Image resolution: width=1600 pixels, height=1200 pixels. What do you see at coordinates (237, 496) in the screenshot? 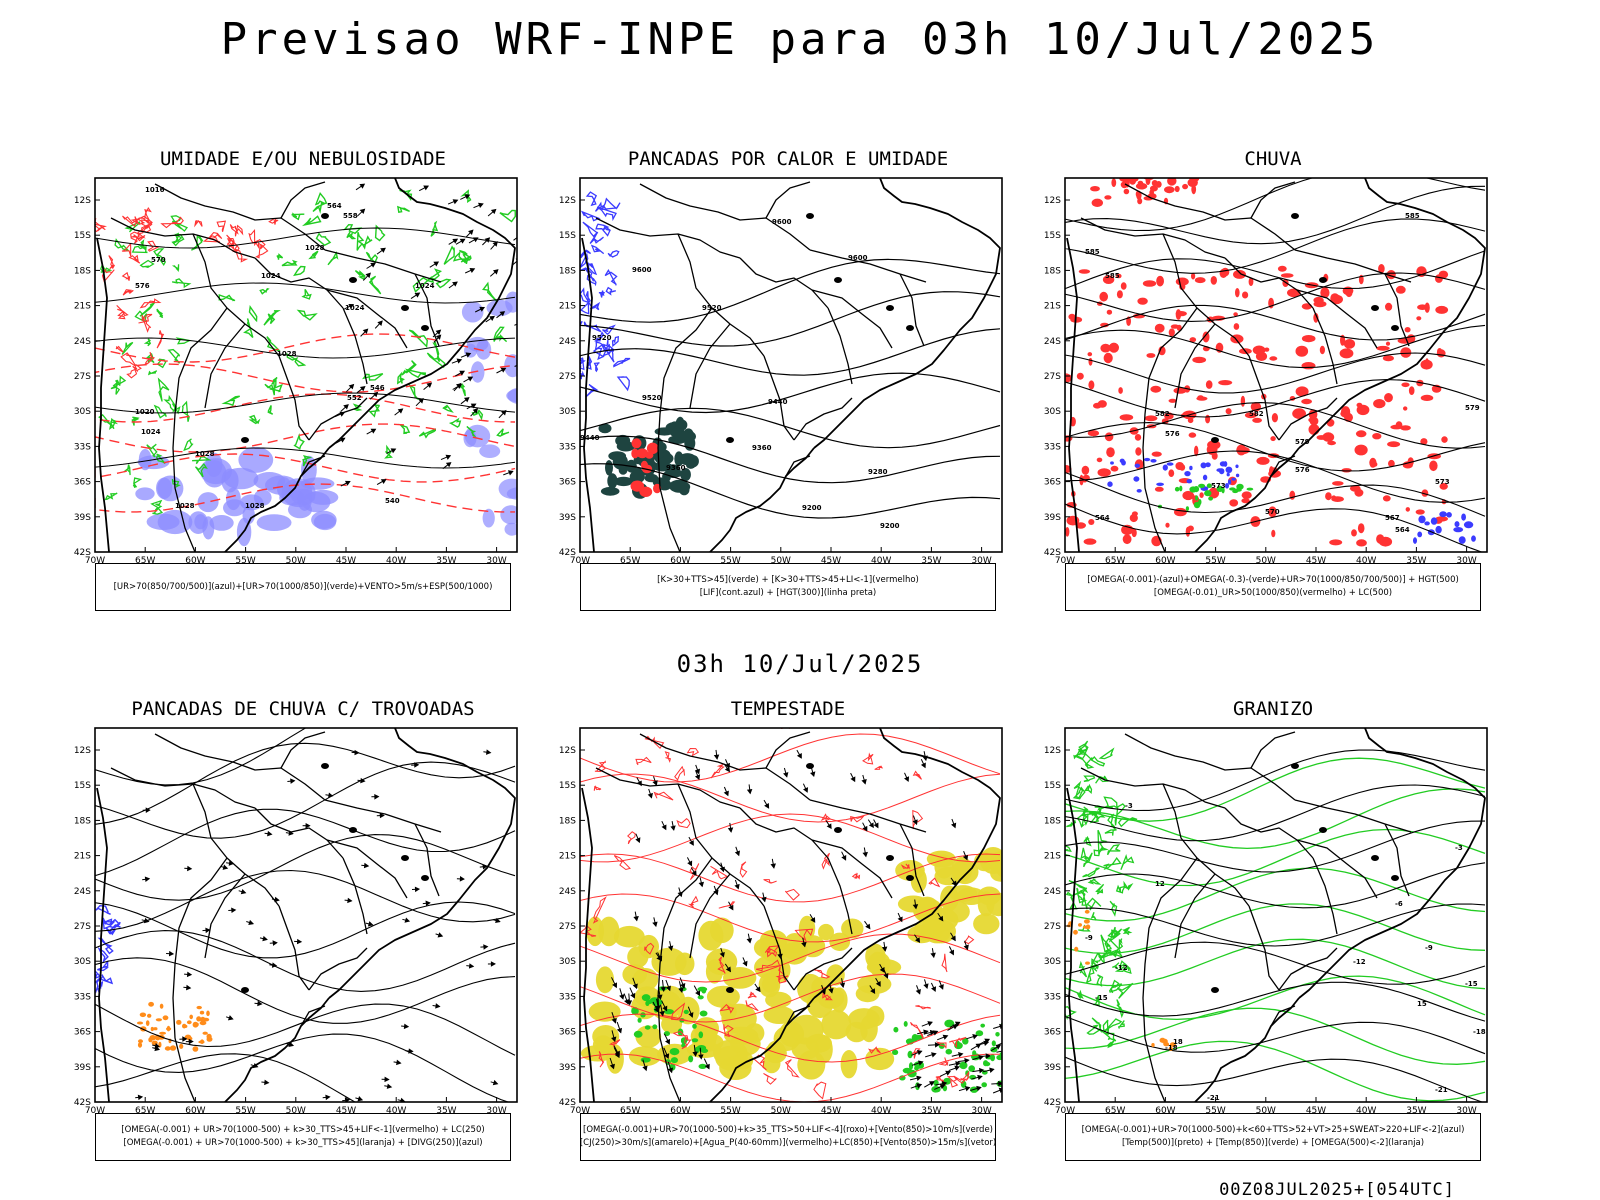
I see `shaded-field` at bounding box center [237, 496].